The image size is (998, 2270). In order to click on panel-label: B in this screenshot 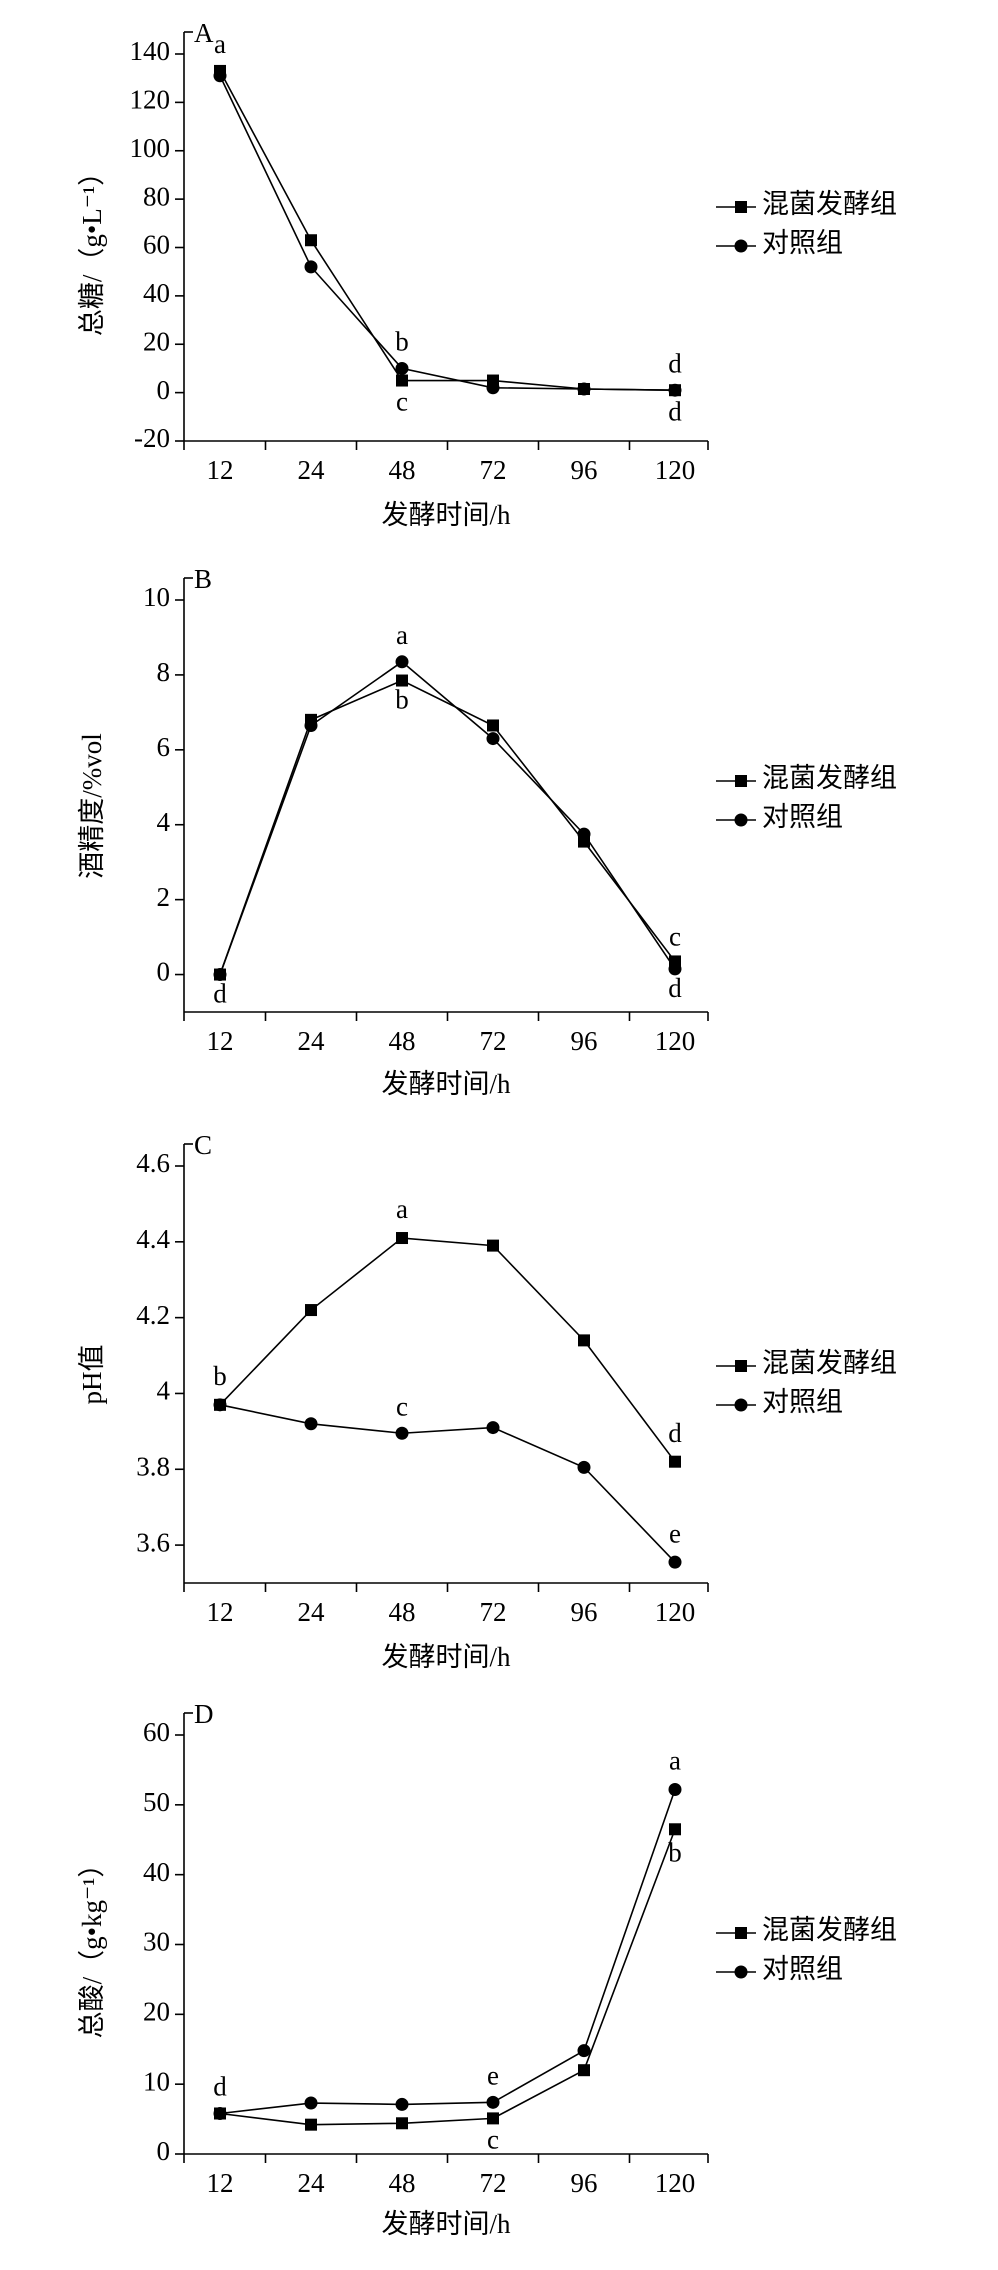, I will do `click(203, 579)`.